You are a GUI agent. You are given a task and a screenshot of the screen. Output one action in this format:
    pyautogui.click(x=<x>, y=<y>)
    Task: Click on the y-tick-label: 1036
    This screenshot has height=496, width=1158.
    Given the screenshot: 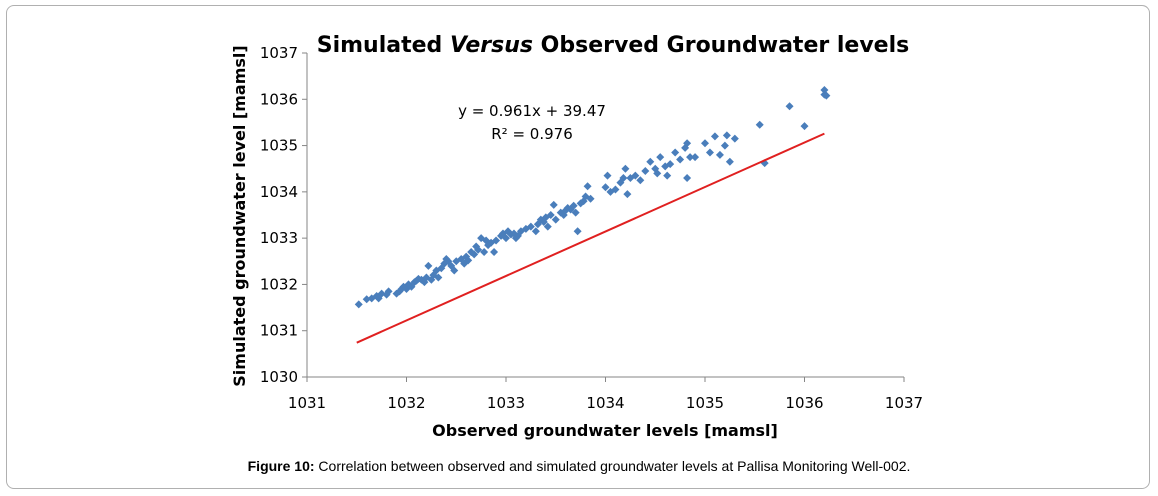 What is the action you would take?
    pyautogui.click(x=279, y=99)
    